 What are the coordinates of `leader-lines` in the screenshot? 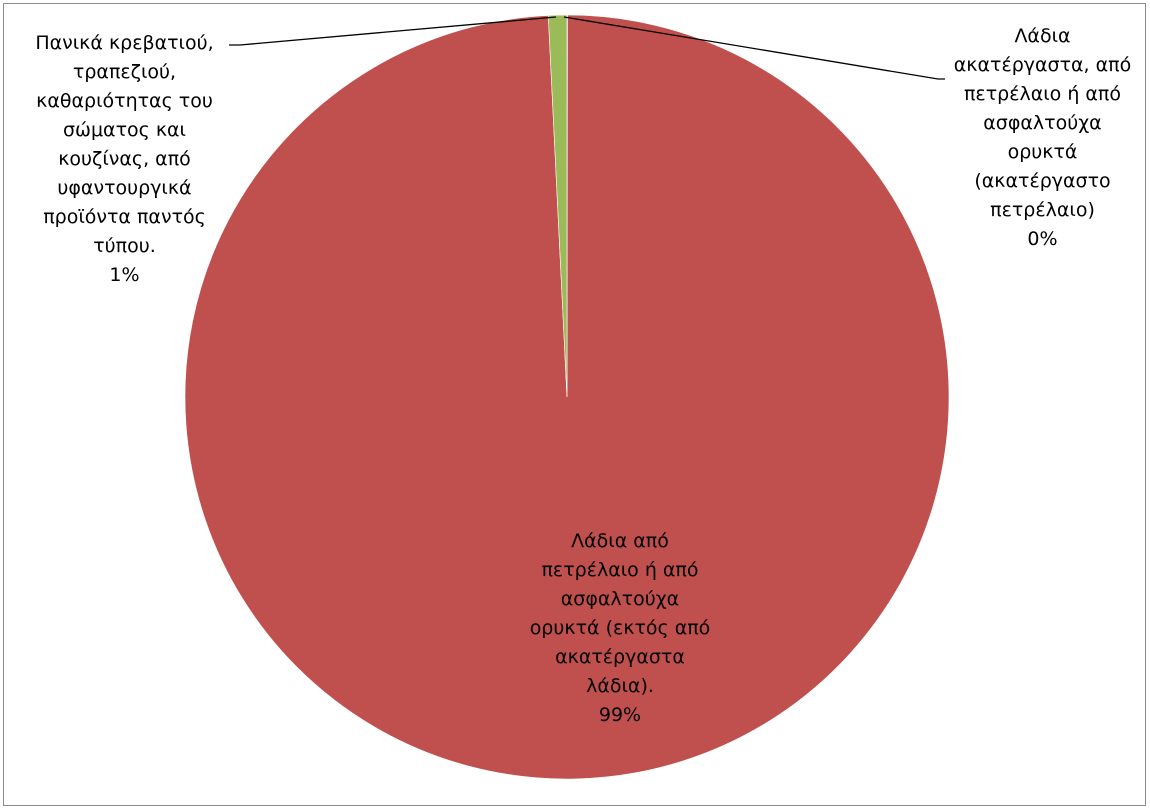 It's located at (587, 48).